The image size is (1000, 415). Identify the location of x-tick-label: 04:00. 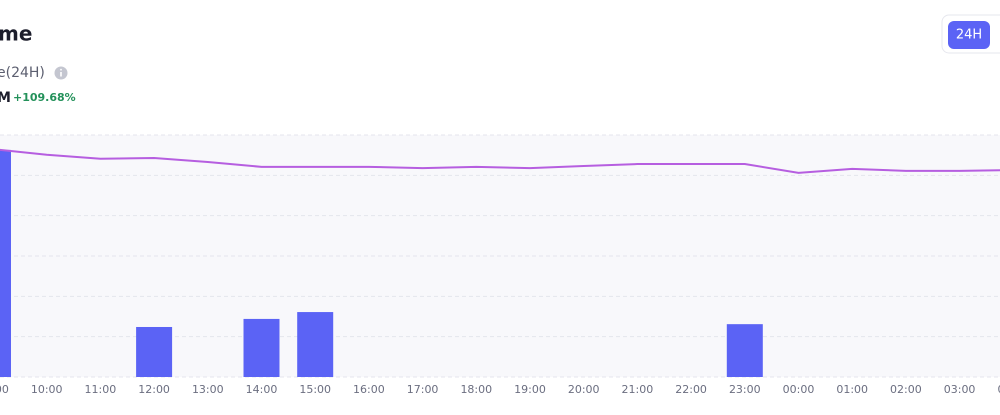
(998, 389).